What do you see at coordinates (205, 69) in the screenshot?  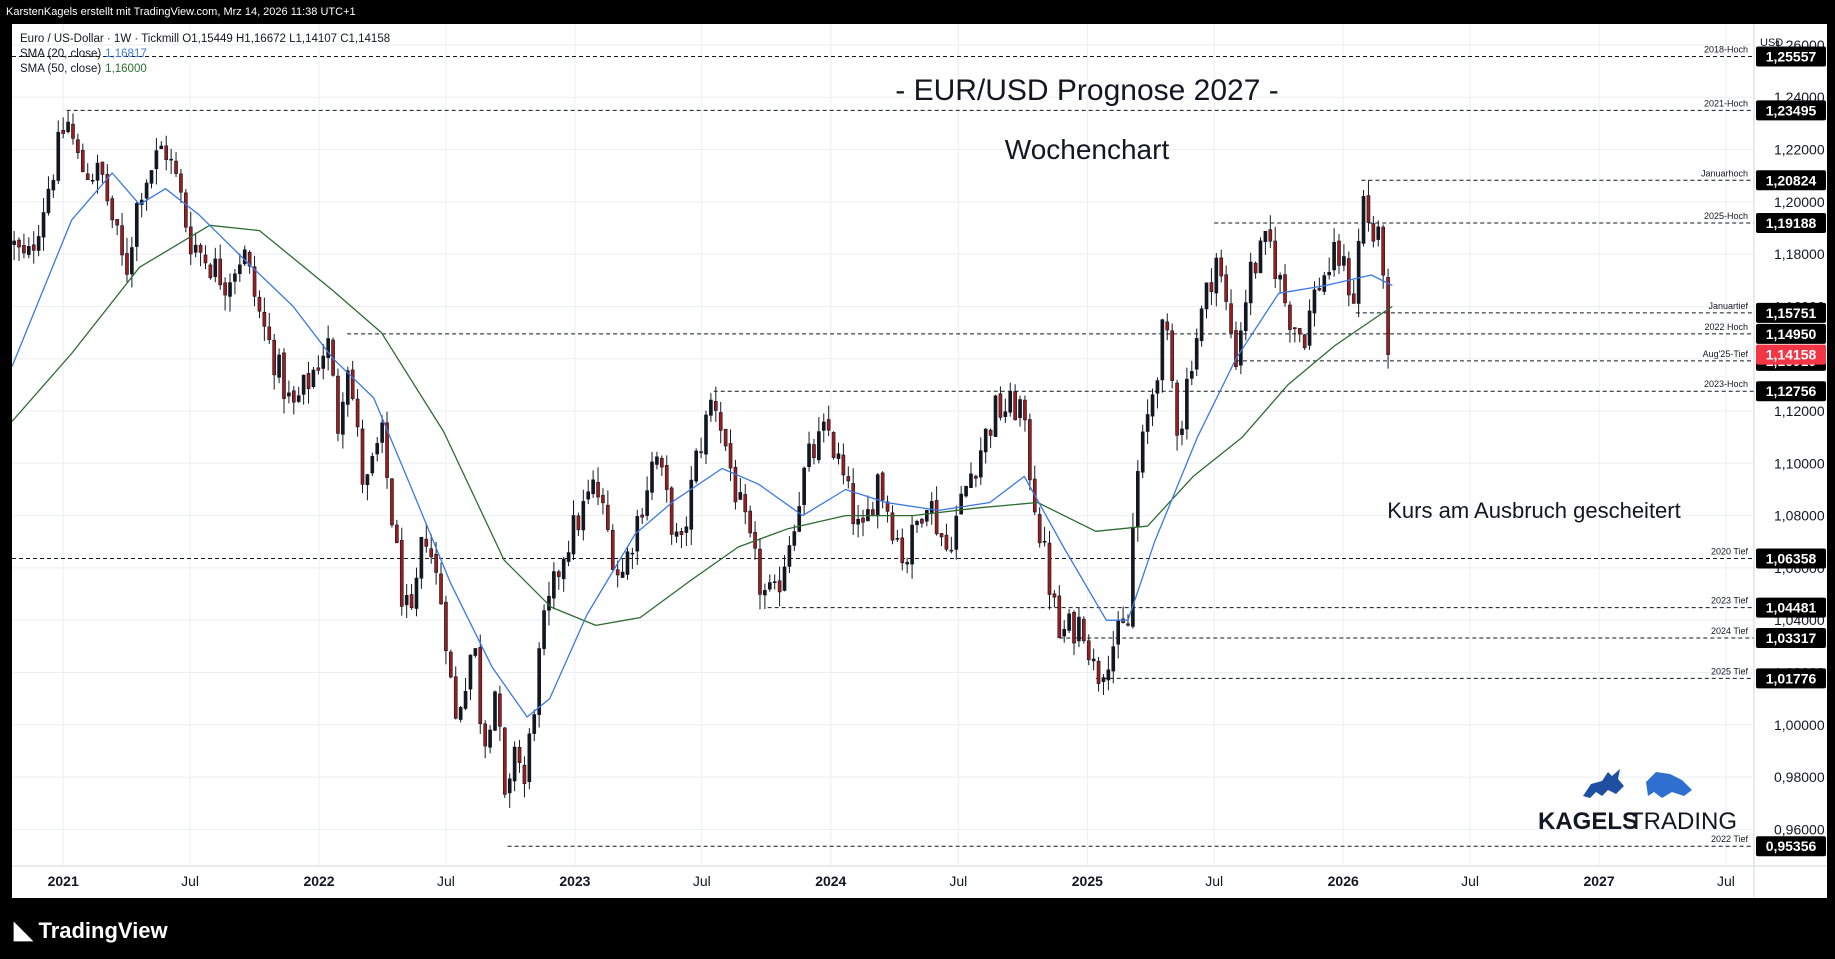 I see `sma50-legend: SMA (50, close) 1,16000` at bounding box center [205, 69].